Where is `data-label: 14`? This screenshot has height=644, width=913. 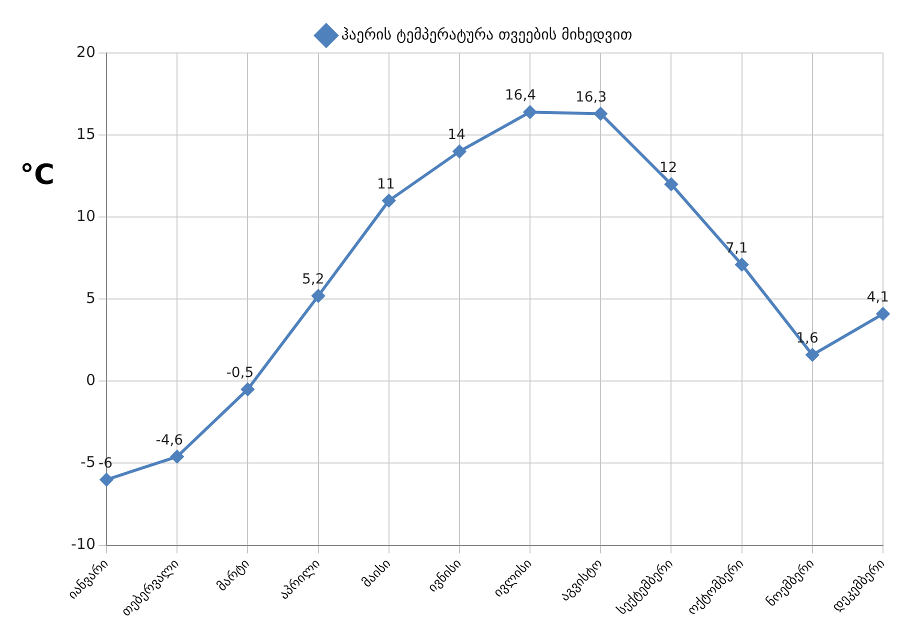
data-label: 14 is located at coordinates (457, 135).